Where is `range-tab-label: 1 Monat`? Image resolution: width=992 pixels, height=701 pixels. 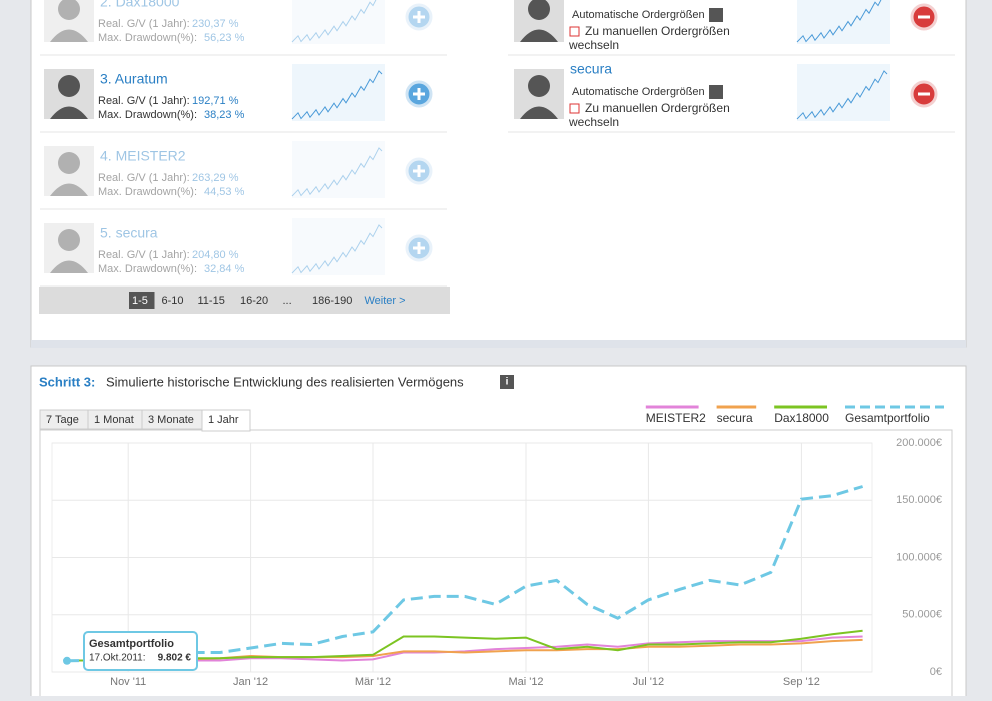
range-tab-label: 1 Monat is located at coordinates (114, 420).